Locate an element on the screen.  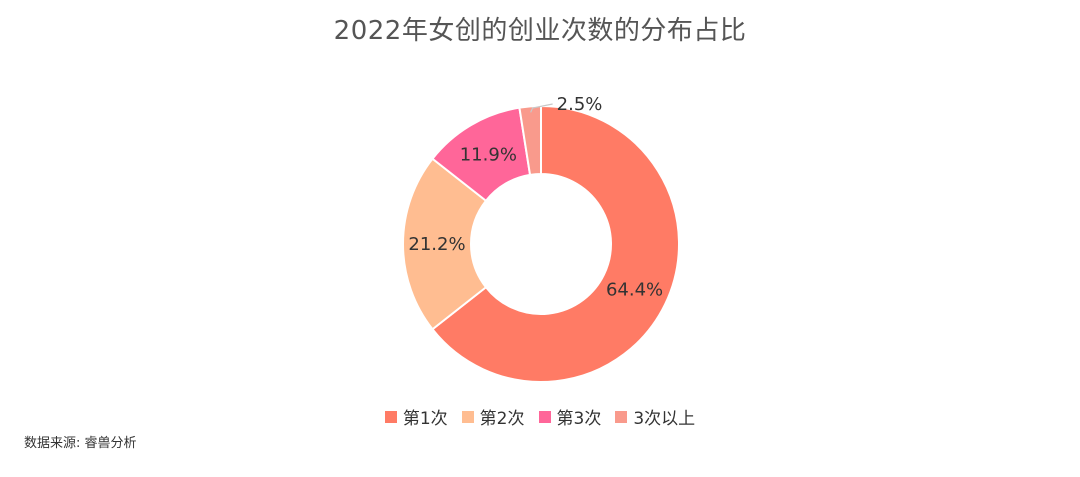
legend-item-1: 第1次 is located at coordinates (416, 416).